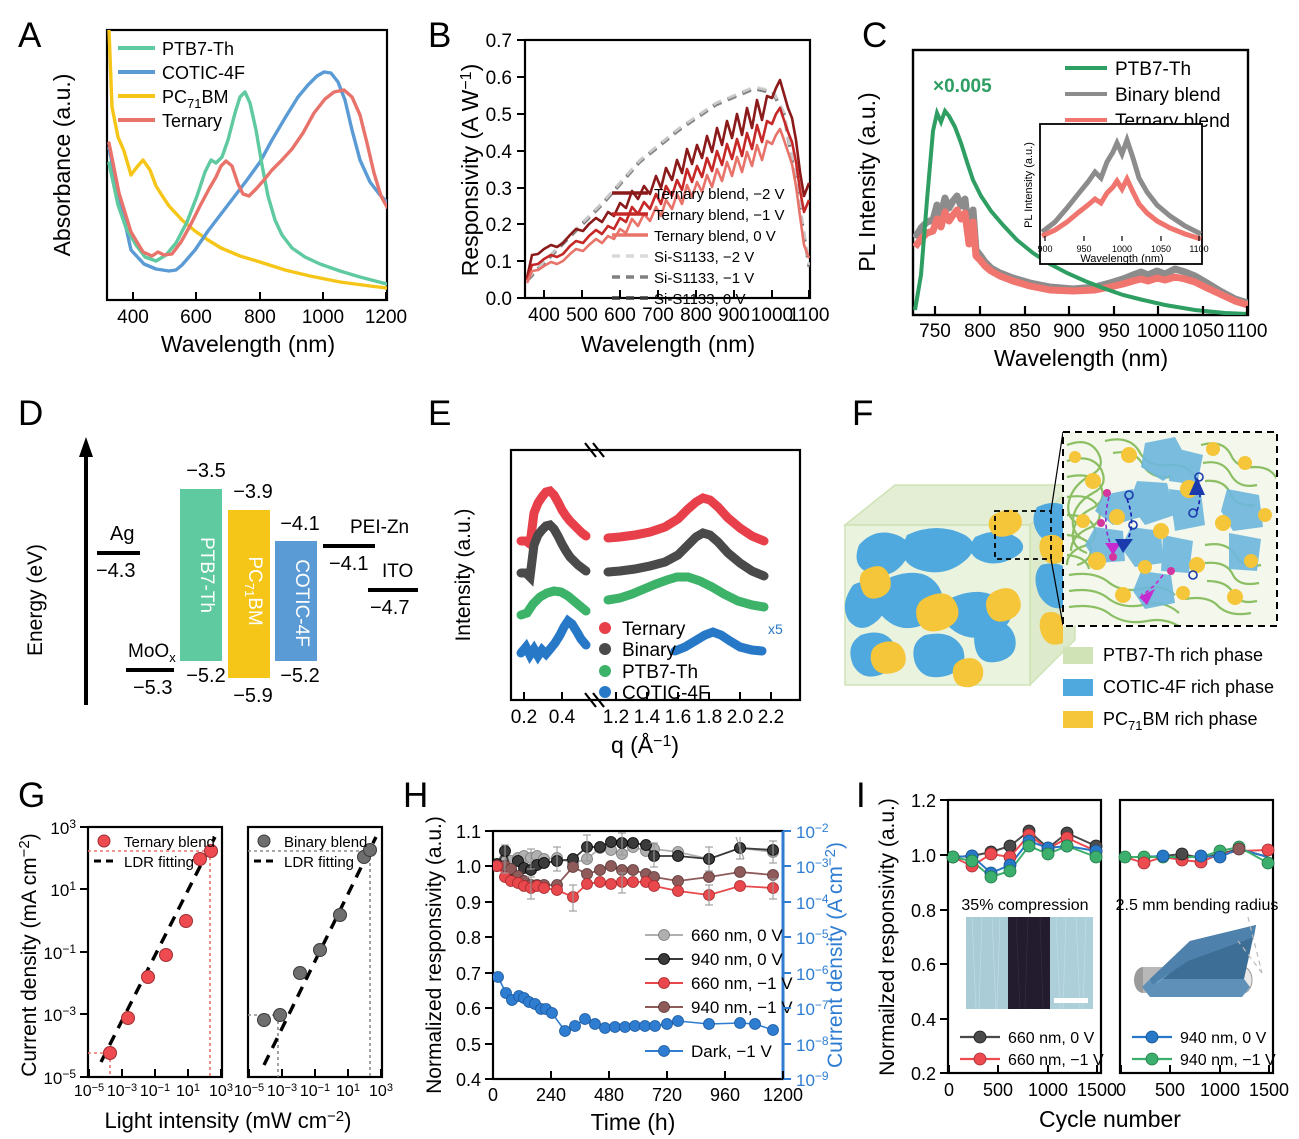 Image resolution: width=1299 pixels, height=1139 pixels. What do you see at coordinates (499, 152) in the screenshot?
I see `ytick-0.4: 0.4` at bounding box center [499, 152].